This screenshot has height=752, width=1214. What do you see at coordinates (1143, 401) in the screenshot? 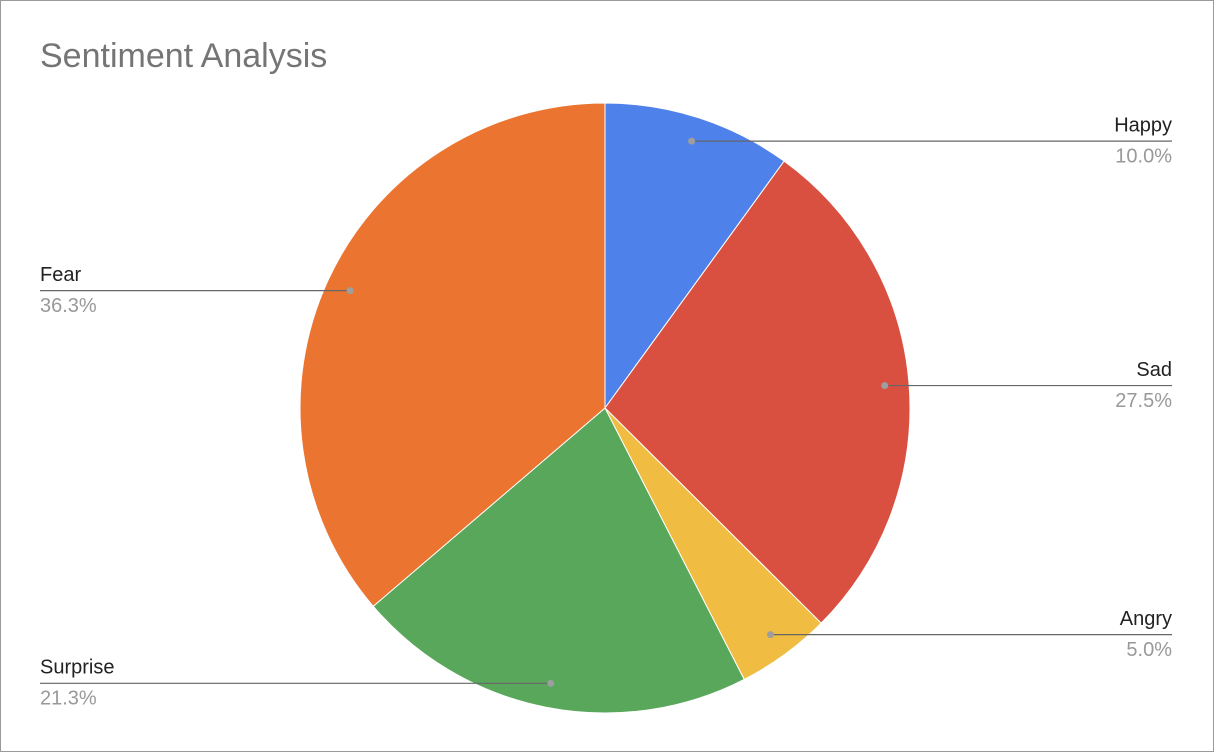
I see `slice-value-label: 27.5%` at bounding box center [1143, 401].